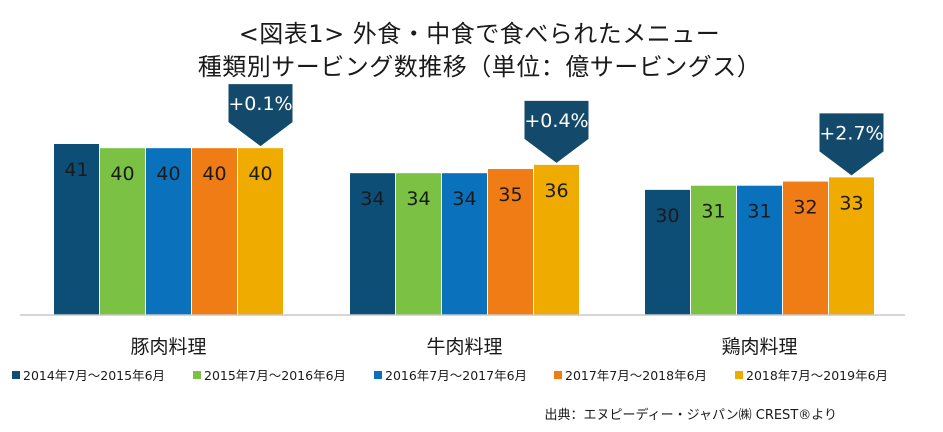 The image size is (943, 432). I want to click on legend-label: 2014年7月～2015年6月, so click(94, 375).